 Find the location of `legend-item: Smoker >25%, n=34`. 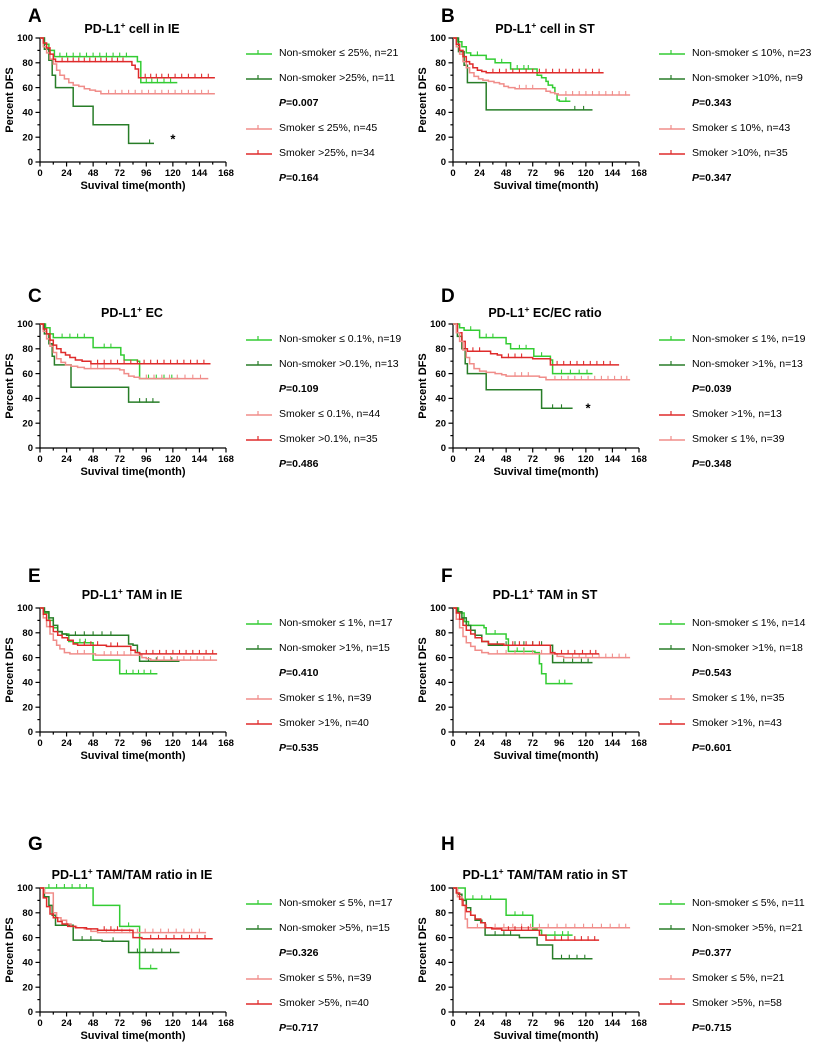

legend-item: Smoker >25%, n=34 is located at coordinates (328, 152).